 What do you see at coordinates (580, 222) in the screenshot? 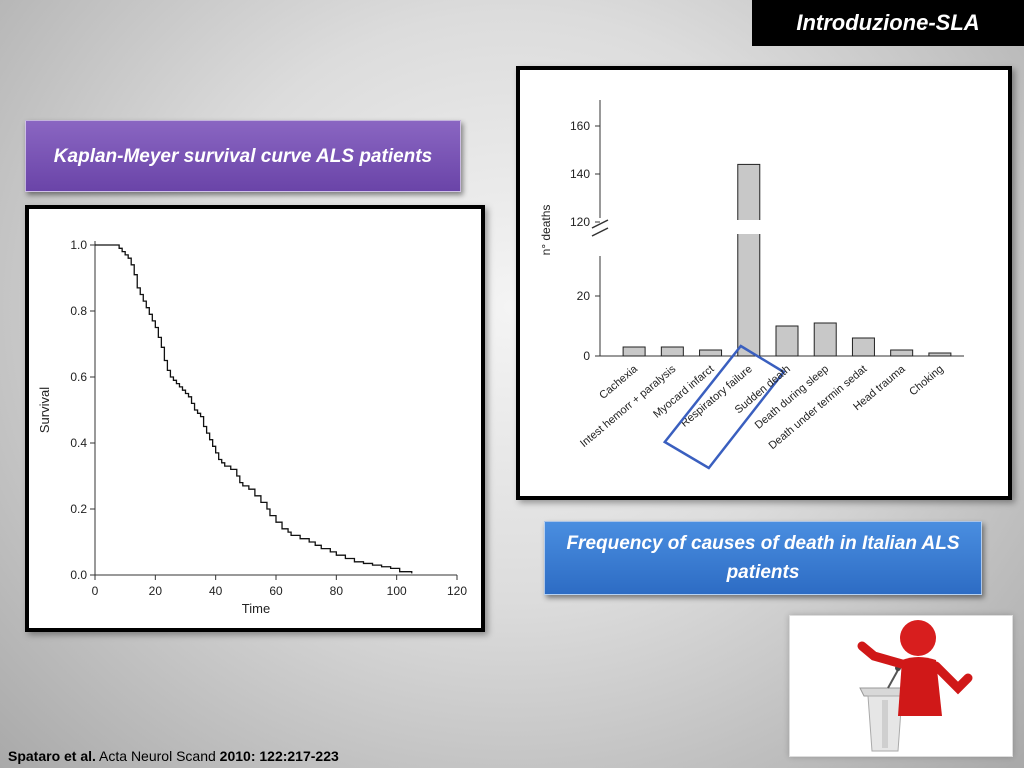
I see `y-tick-label: 120` at bounding box center [580, 222].